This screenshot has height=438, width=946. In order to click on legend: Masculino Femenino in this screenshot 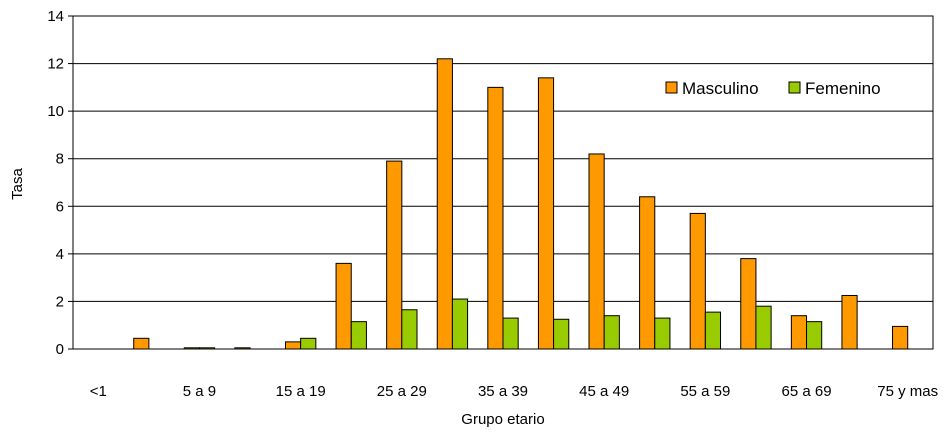, I will do `click(773, 88)`.